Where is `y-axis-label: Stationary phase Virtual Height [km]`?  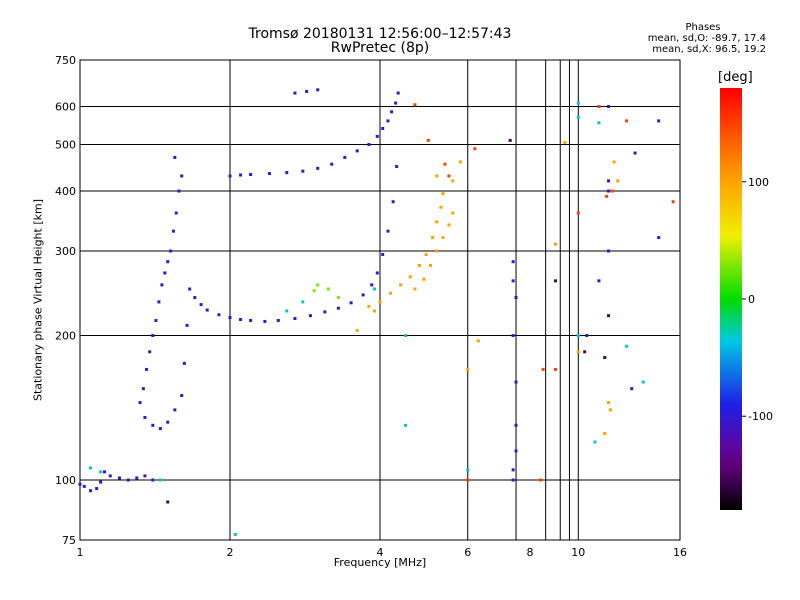 y-axis-label: Stationary phase Virtual Height [km] is located at coordinates (38, 300).